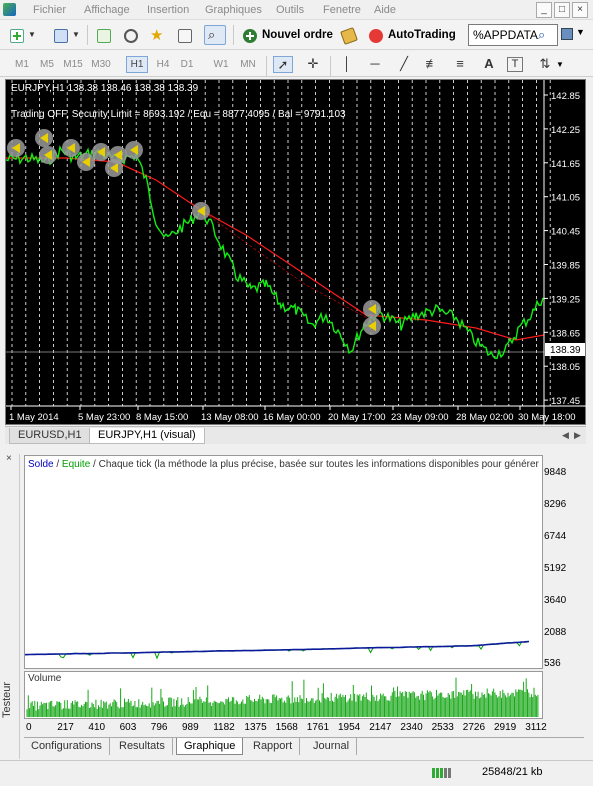  Describe the element at coordinates (147, 436) in the screenshot. I see `tab-eurjpy-h1-visual: EURJPY,H1 (visual)` at that location.